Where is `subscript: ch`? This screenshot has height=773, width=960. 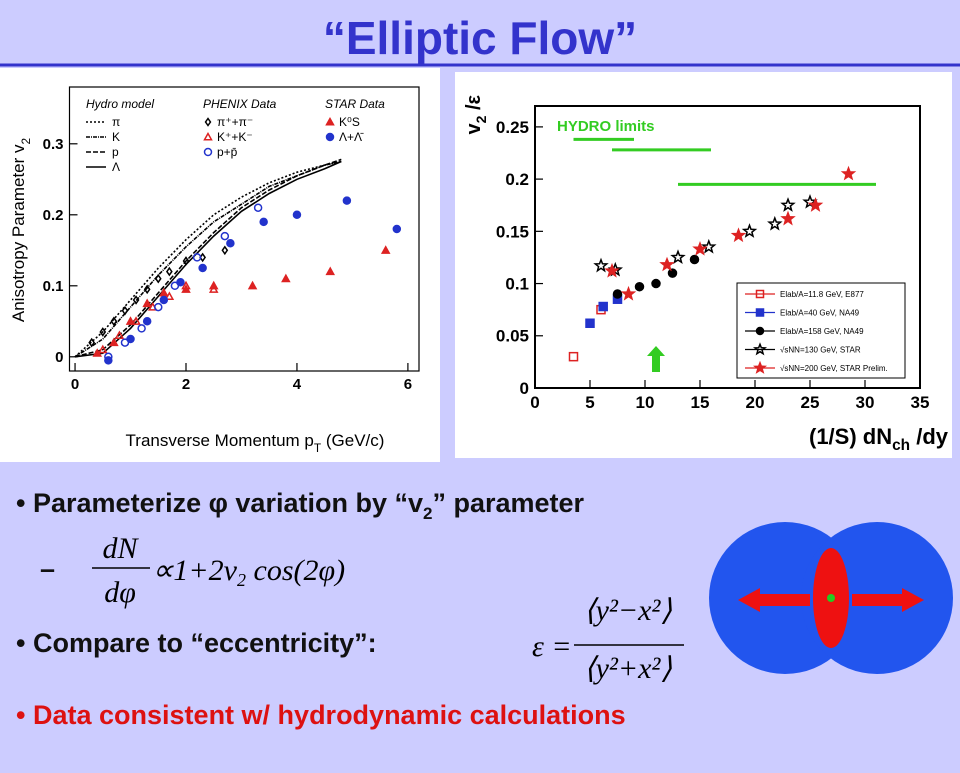
subscript: ch is located at coordinates (901, 445).